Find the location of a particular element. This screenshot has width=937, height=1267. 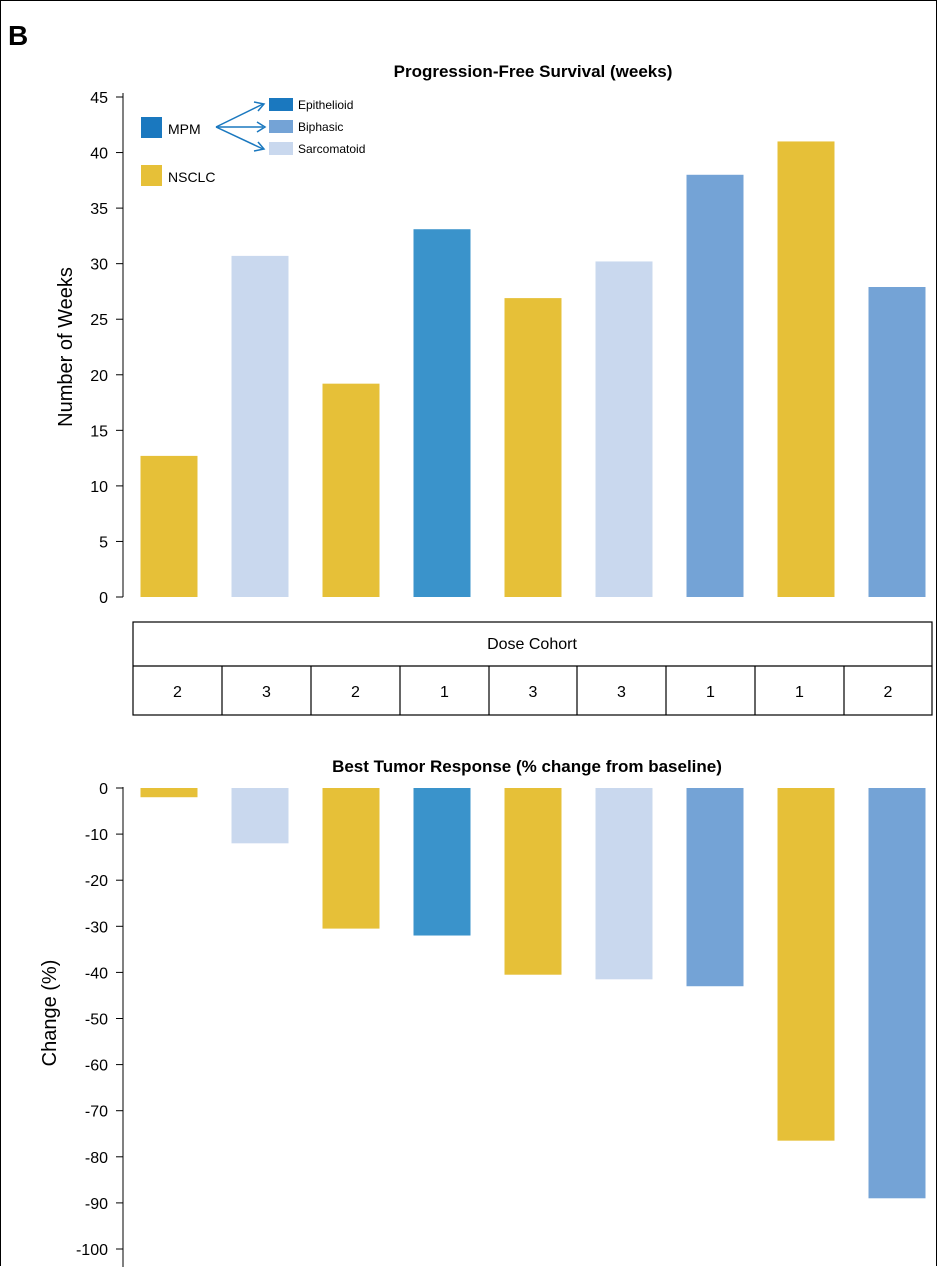

dose-table-border is located at coordinates (532, 668).